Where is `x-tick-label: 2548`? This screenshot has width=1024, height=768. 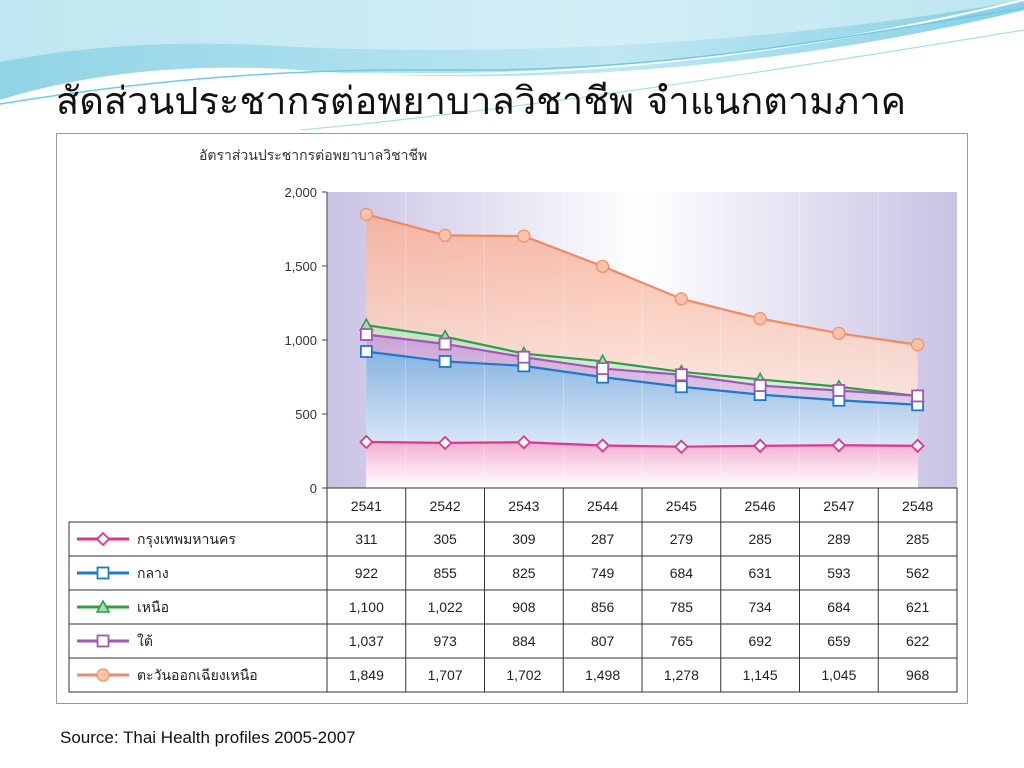
x-tick-label: 2548 is located at coordinates (917, 506).